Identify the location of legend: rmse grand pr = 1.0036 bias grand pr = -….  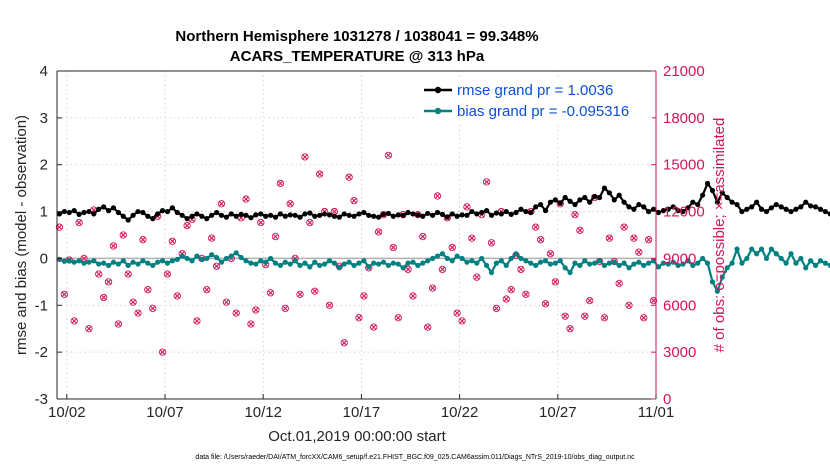
(535, 100).